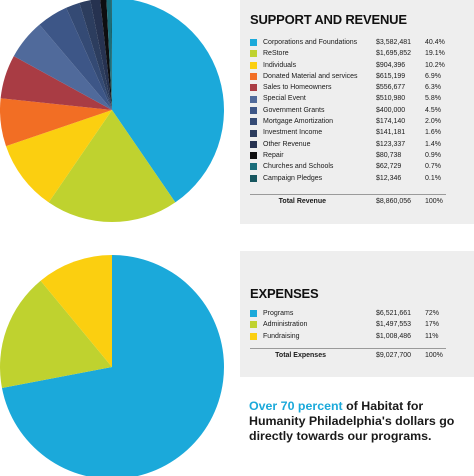  I want to click on revenue-total-label: Total Revenue, so click(302, 201).